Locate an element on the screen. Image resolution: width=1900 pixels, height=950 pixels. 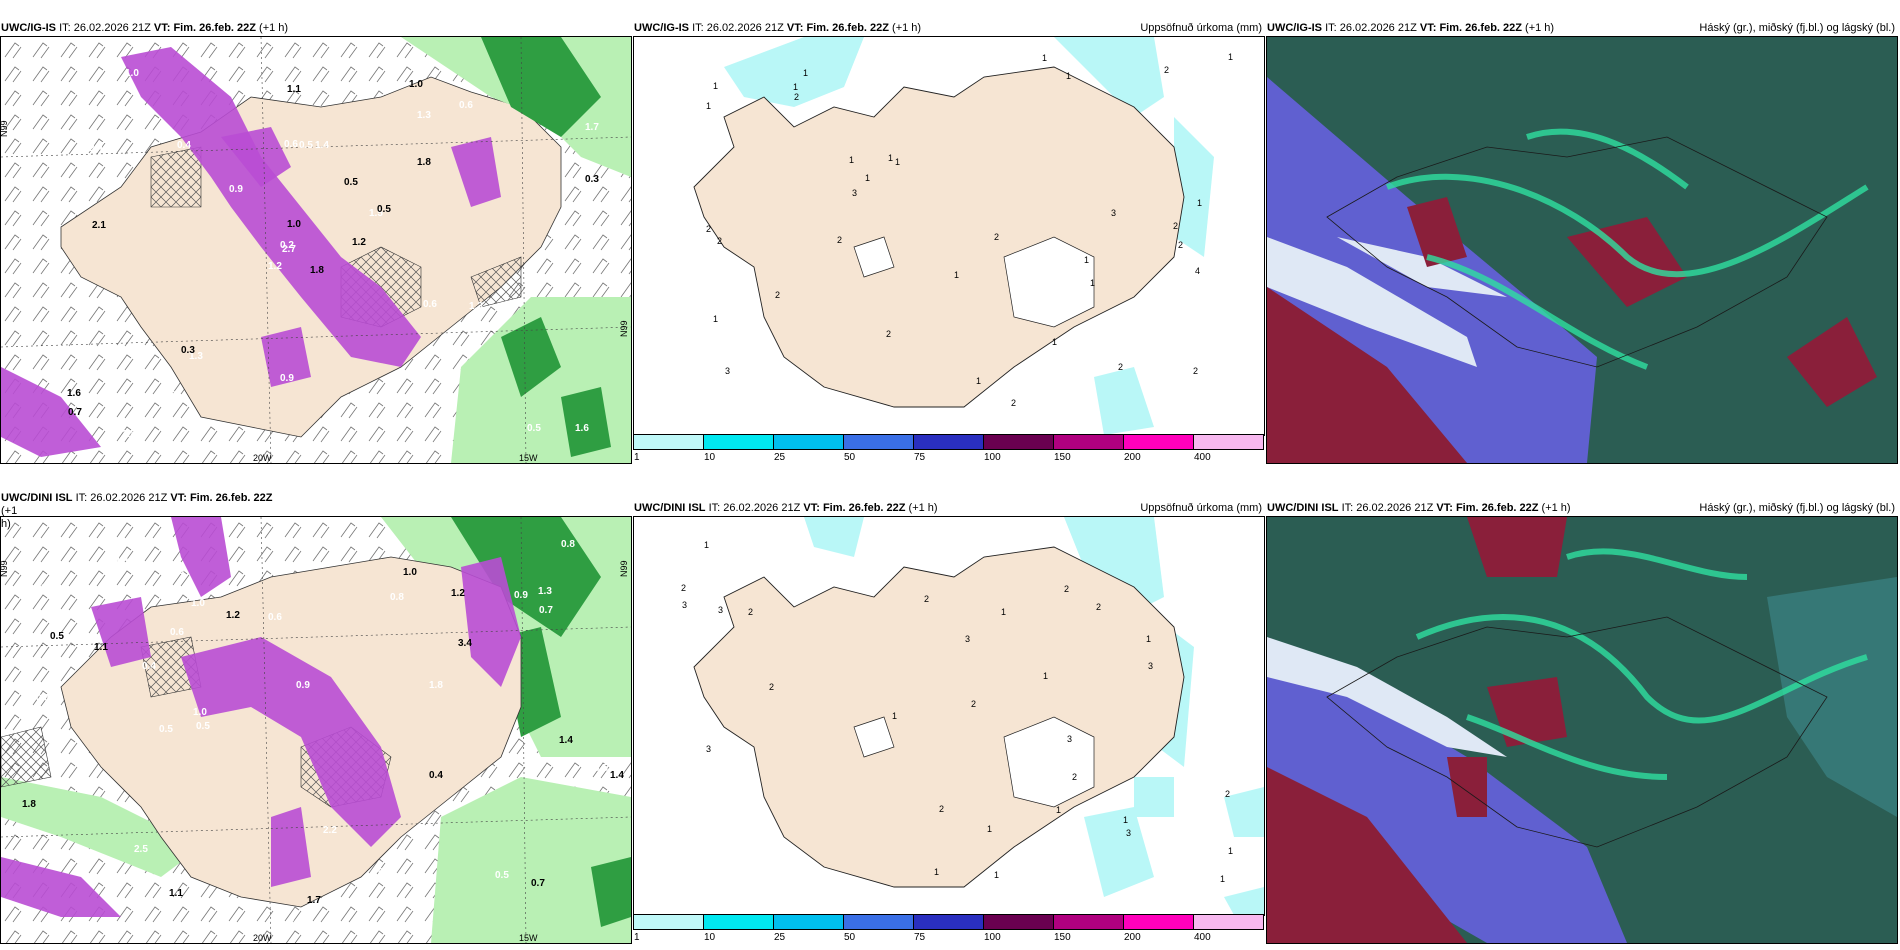
value-label: 1.8 is located at coordinates (424, 162).